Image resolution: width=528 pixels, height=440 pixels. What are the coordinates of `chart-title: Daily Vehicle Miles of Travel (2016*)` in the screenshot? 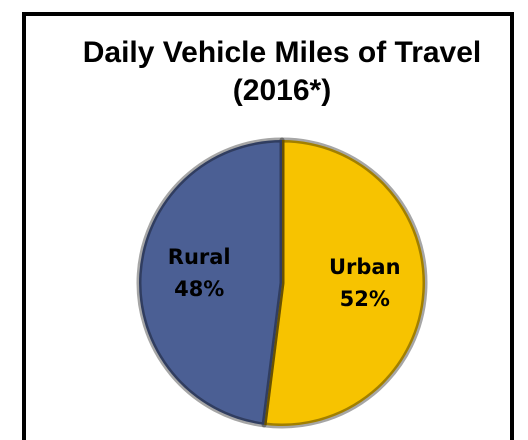 It's located at (282, 71).